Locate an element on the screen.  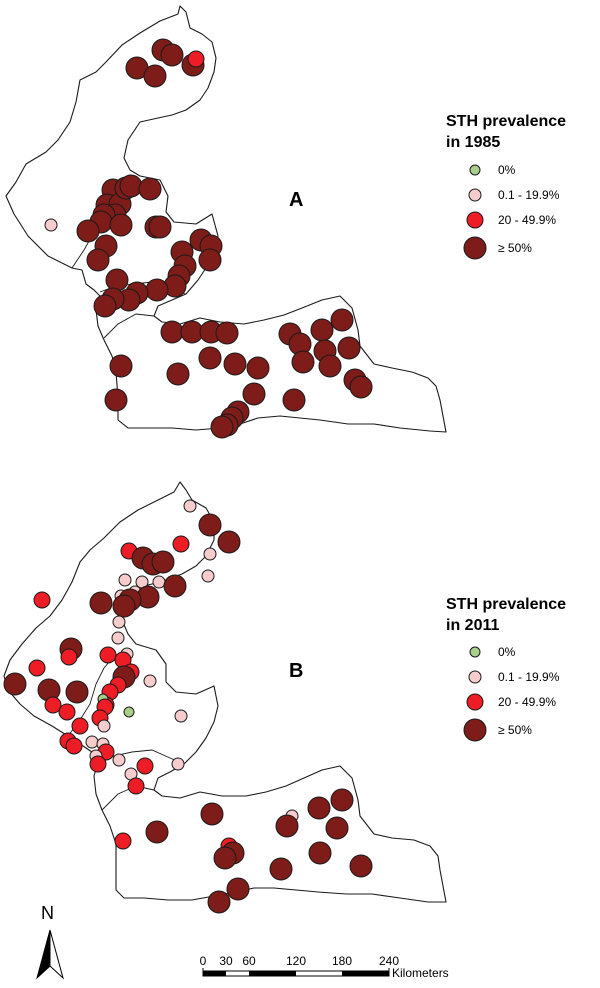
scale-tick-label: 180 is located at coordinates (342, 961).